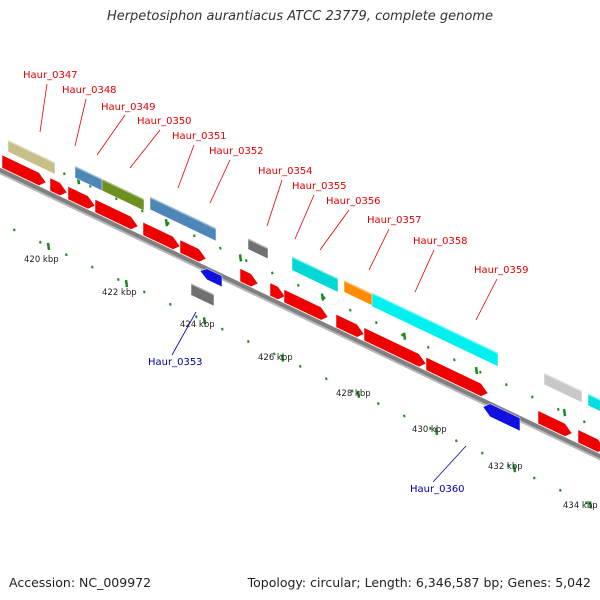 This screenshot has height=600, width=600. I want to click on gene-box-lightgrey-shine, so click(563, 383).